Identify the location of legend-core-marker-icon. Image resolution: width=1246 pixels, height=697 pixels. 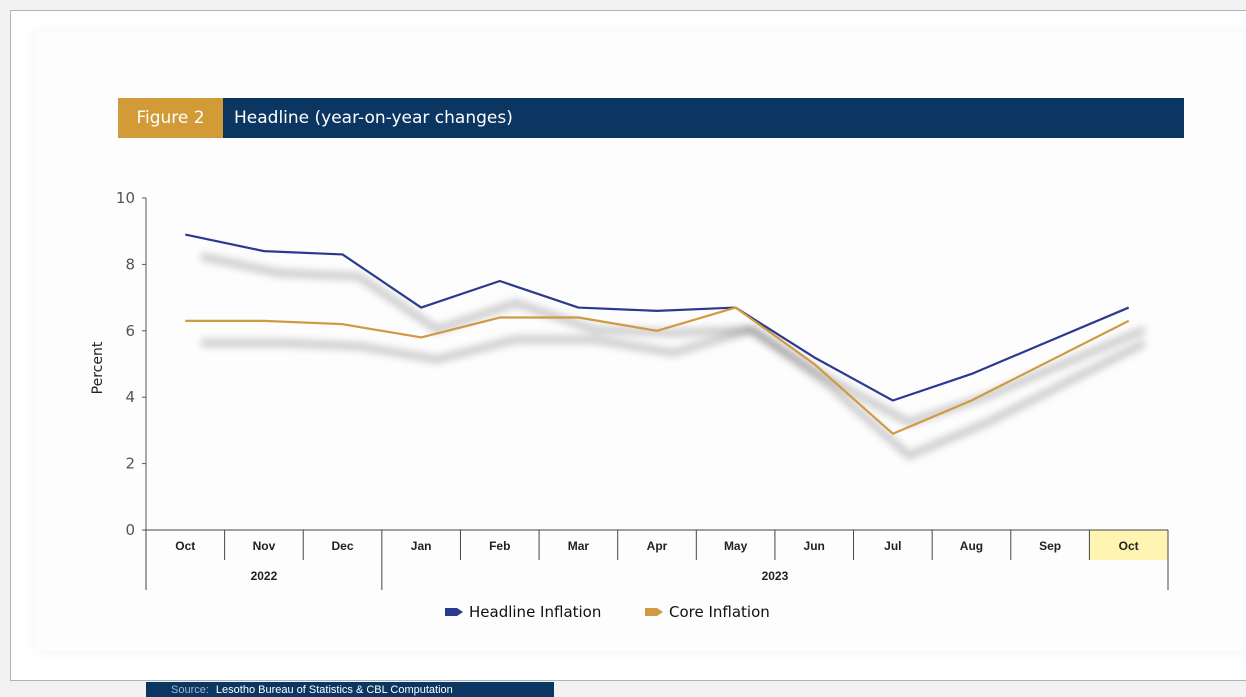
(654, 612).